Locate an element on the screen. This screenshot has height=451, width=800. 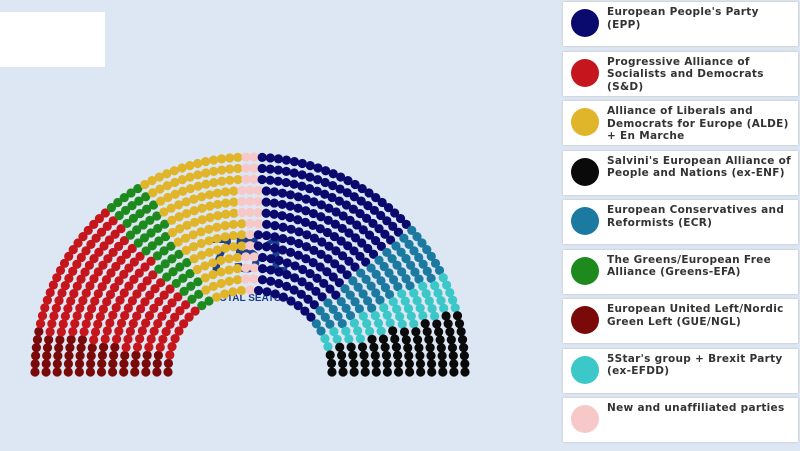
total-label: TOTAL SEATS is located at coordinates (247, 298).